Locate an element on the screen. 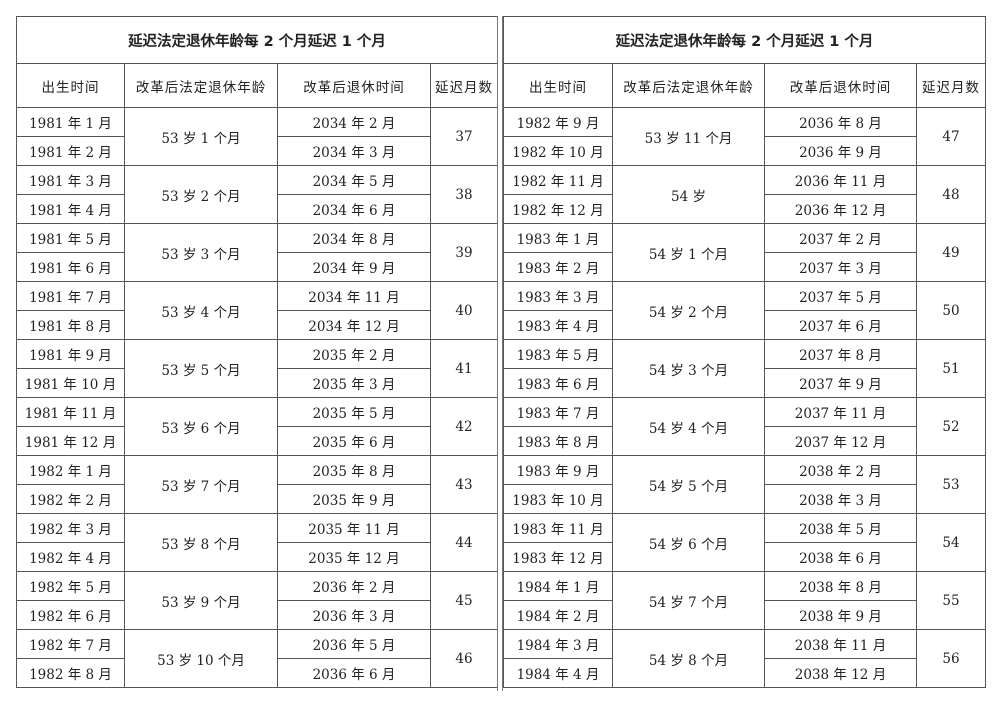  retirement-age-cell: 53 岁 5 个月 is located at coordinates (201, 368).